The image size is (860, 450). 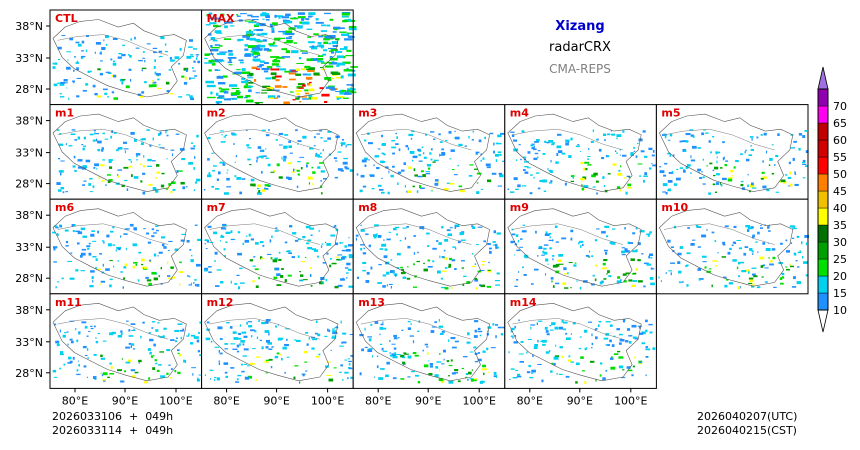 I want to click on map-panel-m6: m6, so click(x=126, y=246).